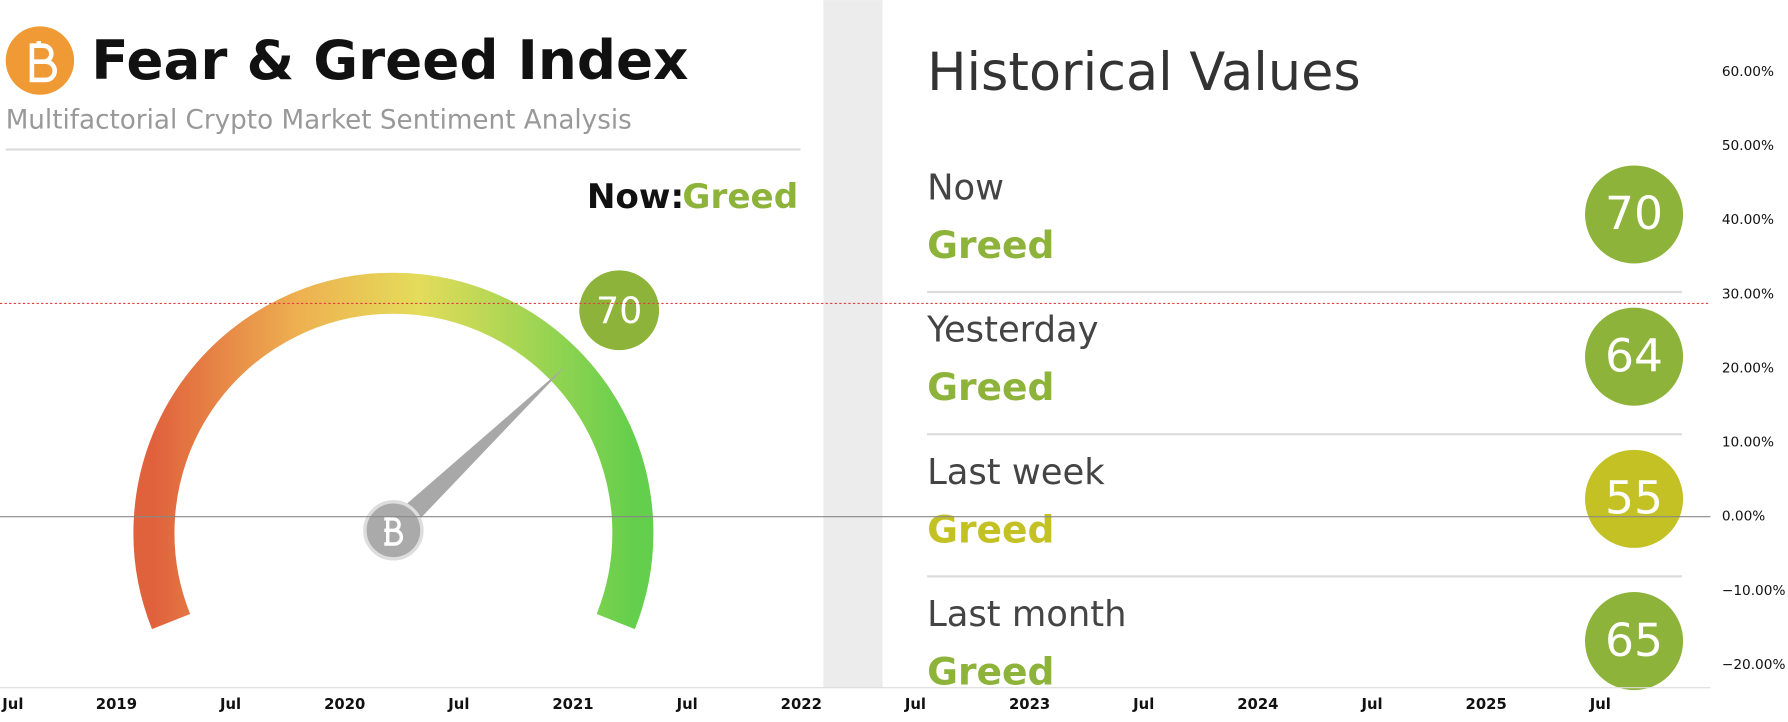 The image size is (1788, 722). I want to click on price-tick-label: 10.00%, so click(1748, 443).